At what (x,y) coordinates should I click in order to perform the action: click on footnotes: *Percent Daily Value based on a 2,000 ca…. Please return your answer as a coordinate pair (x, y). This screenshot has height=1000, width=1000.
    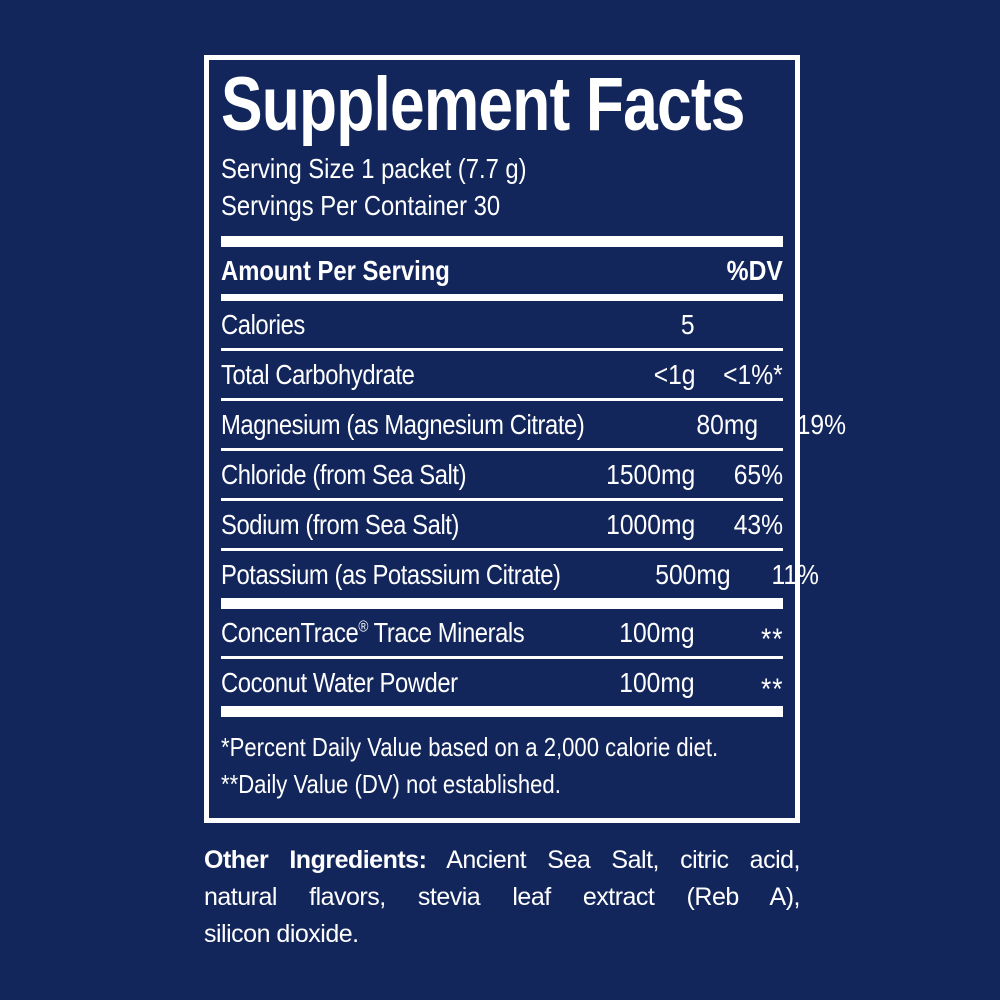
    Looking at the image, I should click on (502, 766).